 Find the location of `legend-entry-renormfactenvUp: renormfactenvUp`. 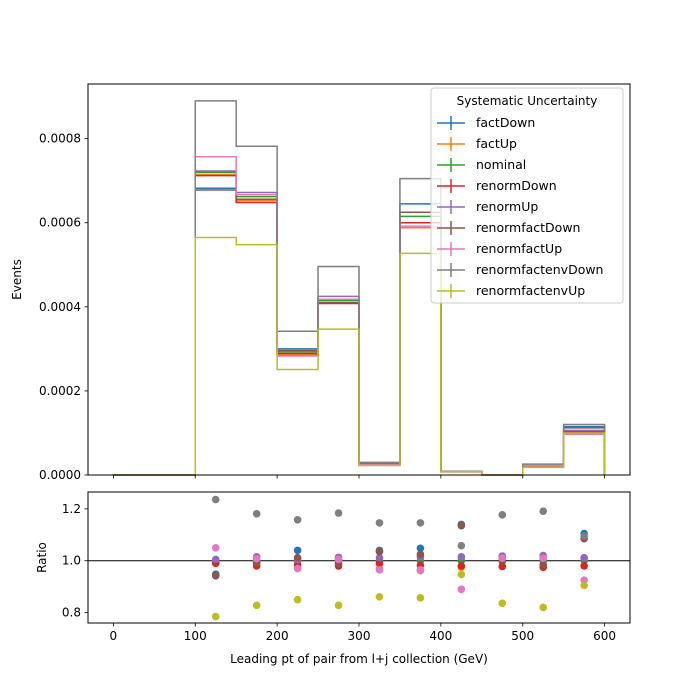

legend-entry-renormfactenvUp: renormfactenvUp is located at coordinates (511, 290).